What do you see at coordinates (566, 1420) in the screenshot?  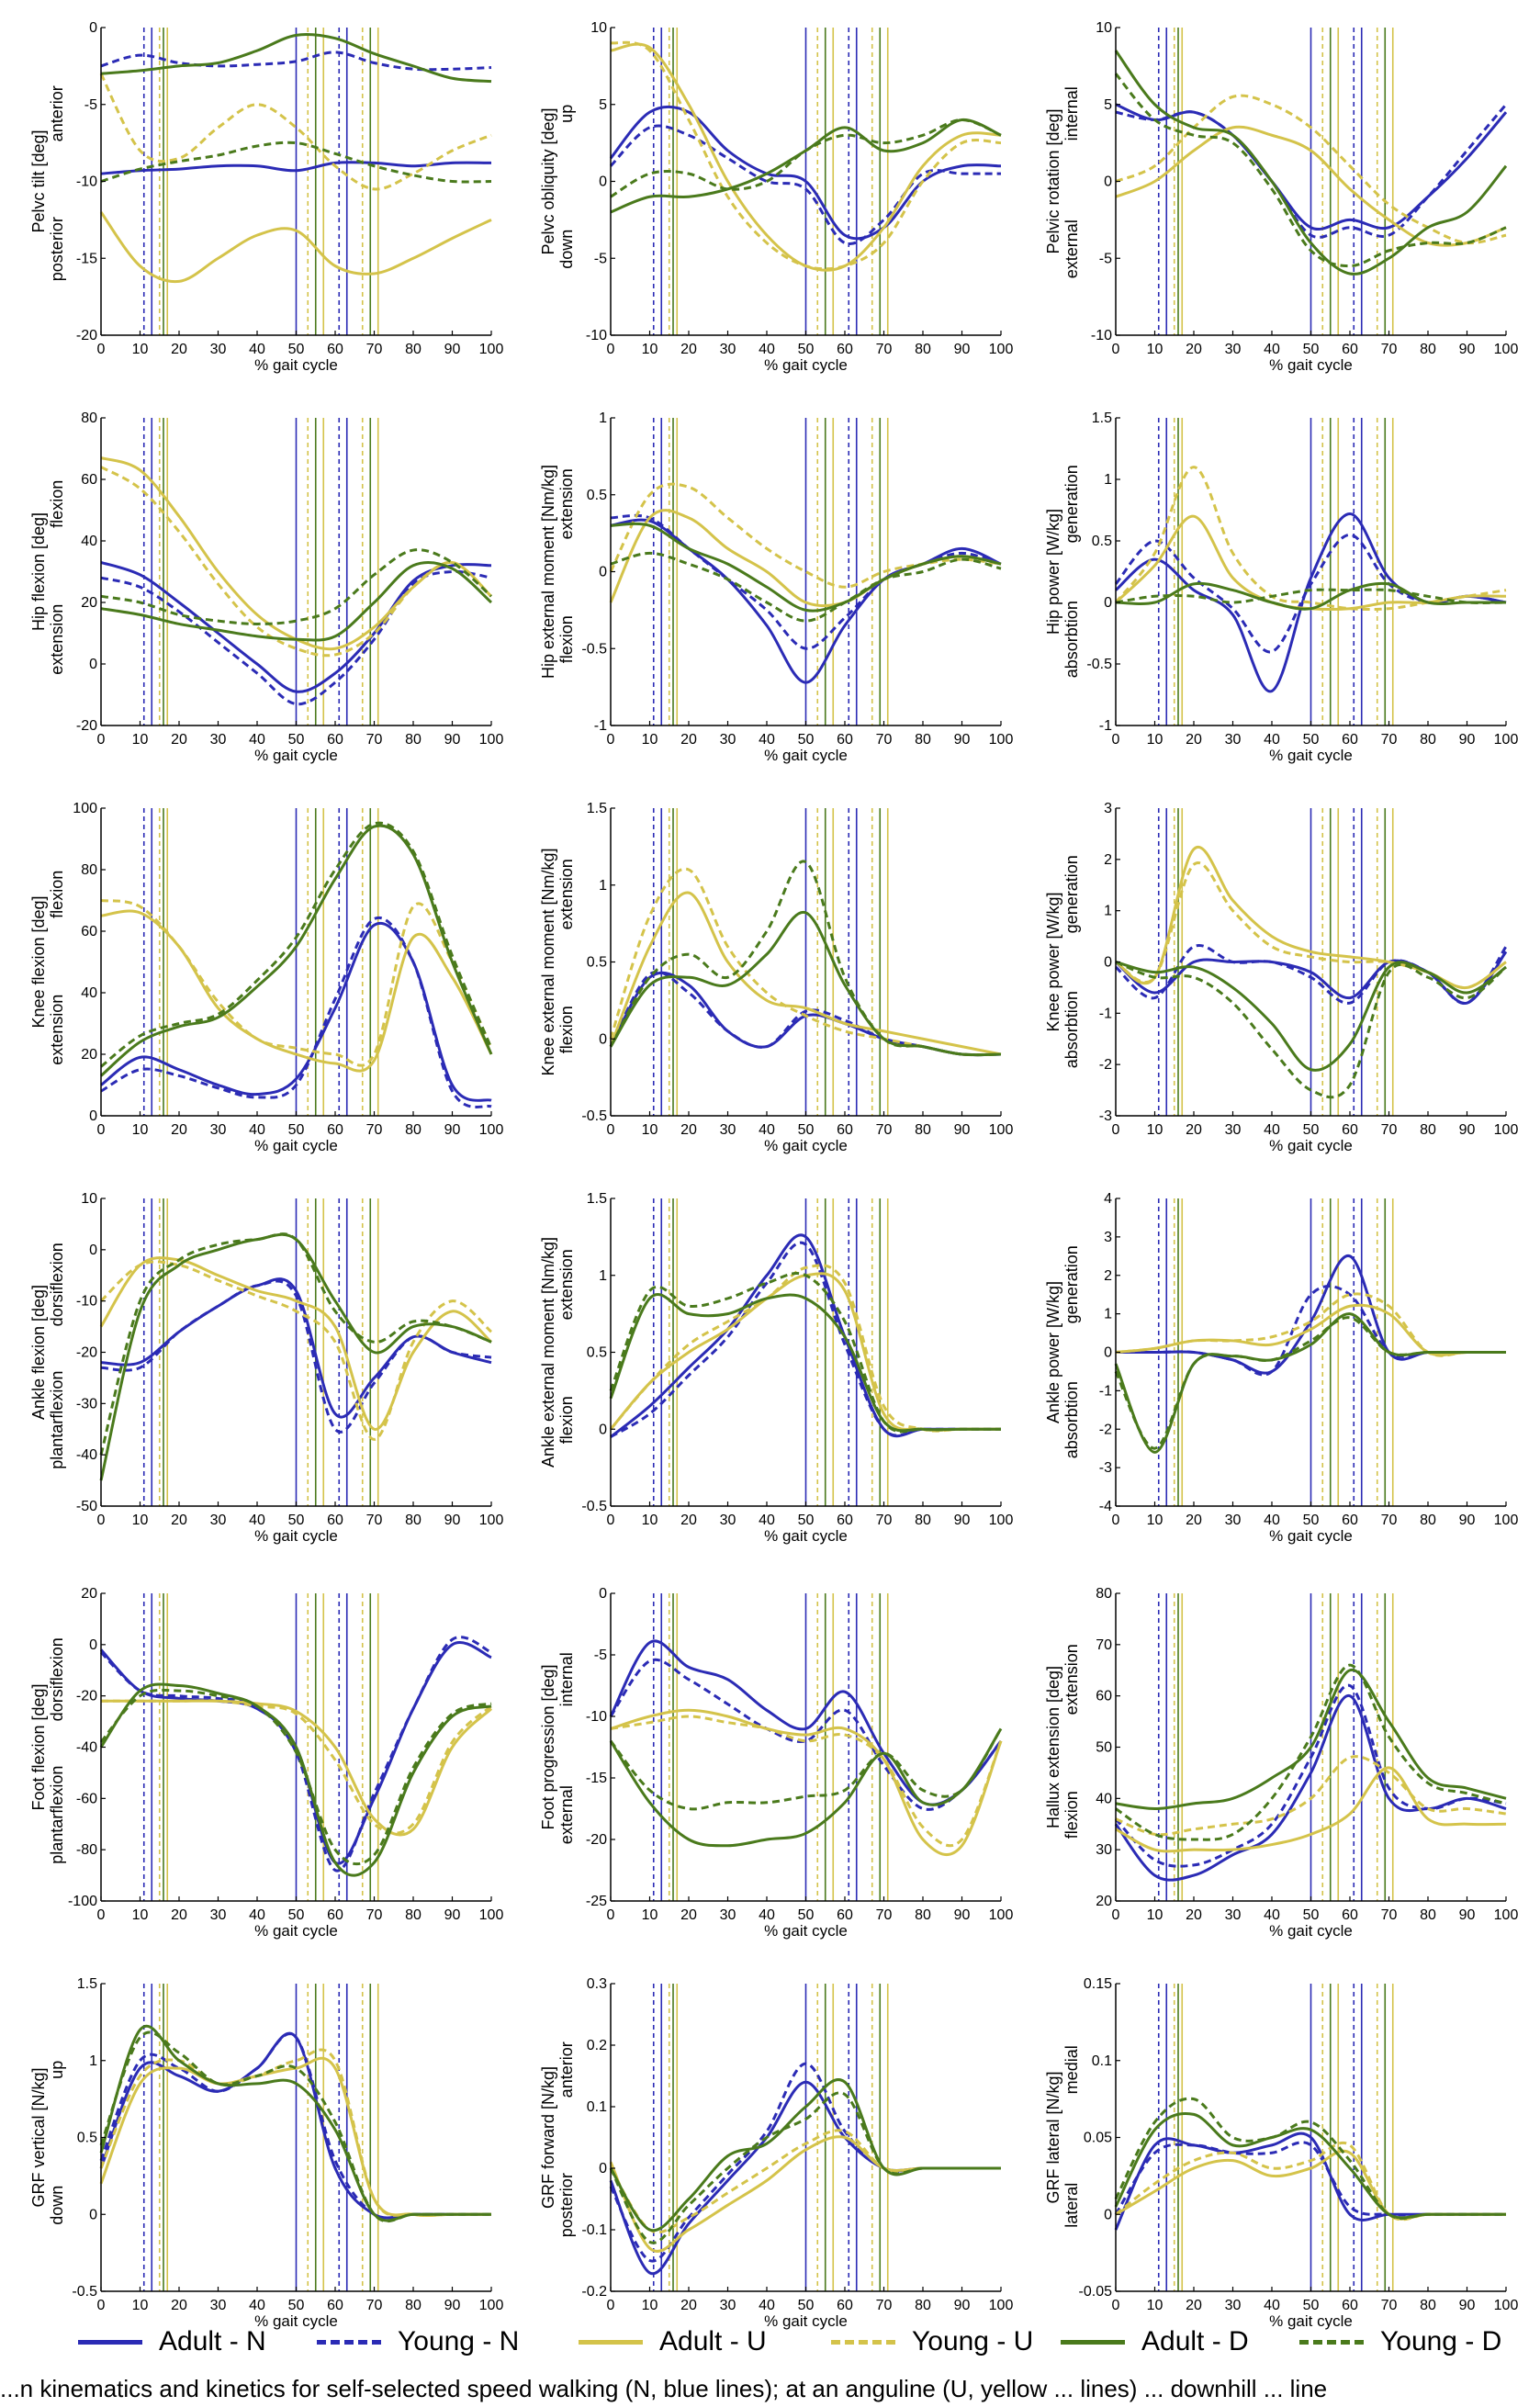 I see `y-negative-label: flexion` at bounding box center [566, 1420].